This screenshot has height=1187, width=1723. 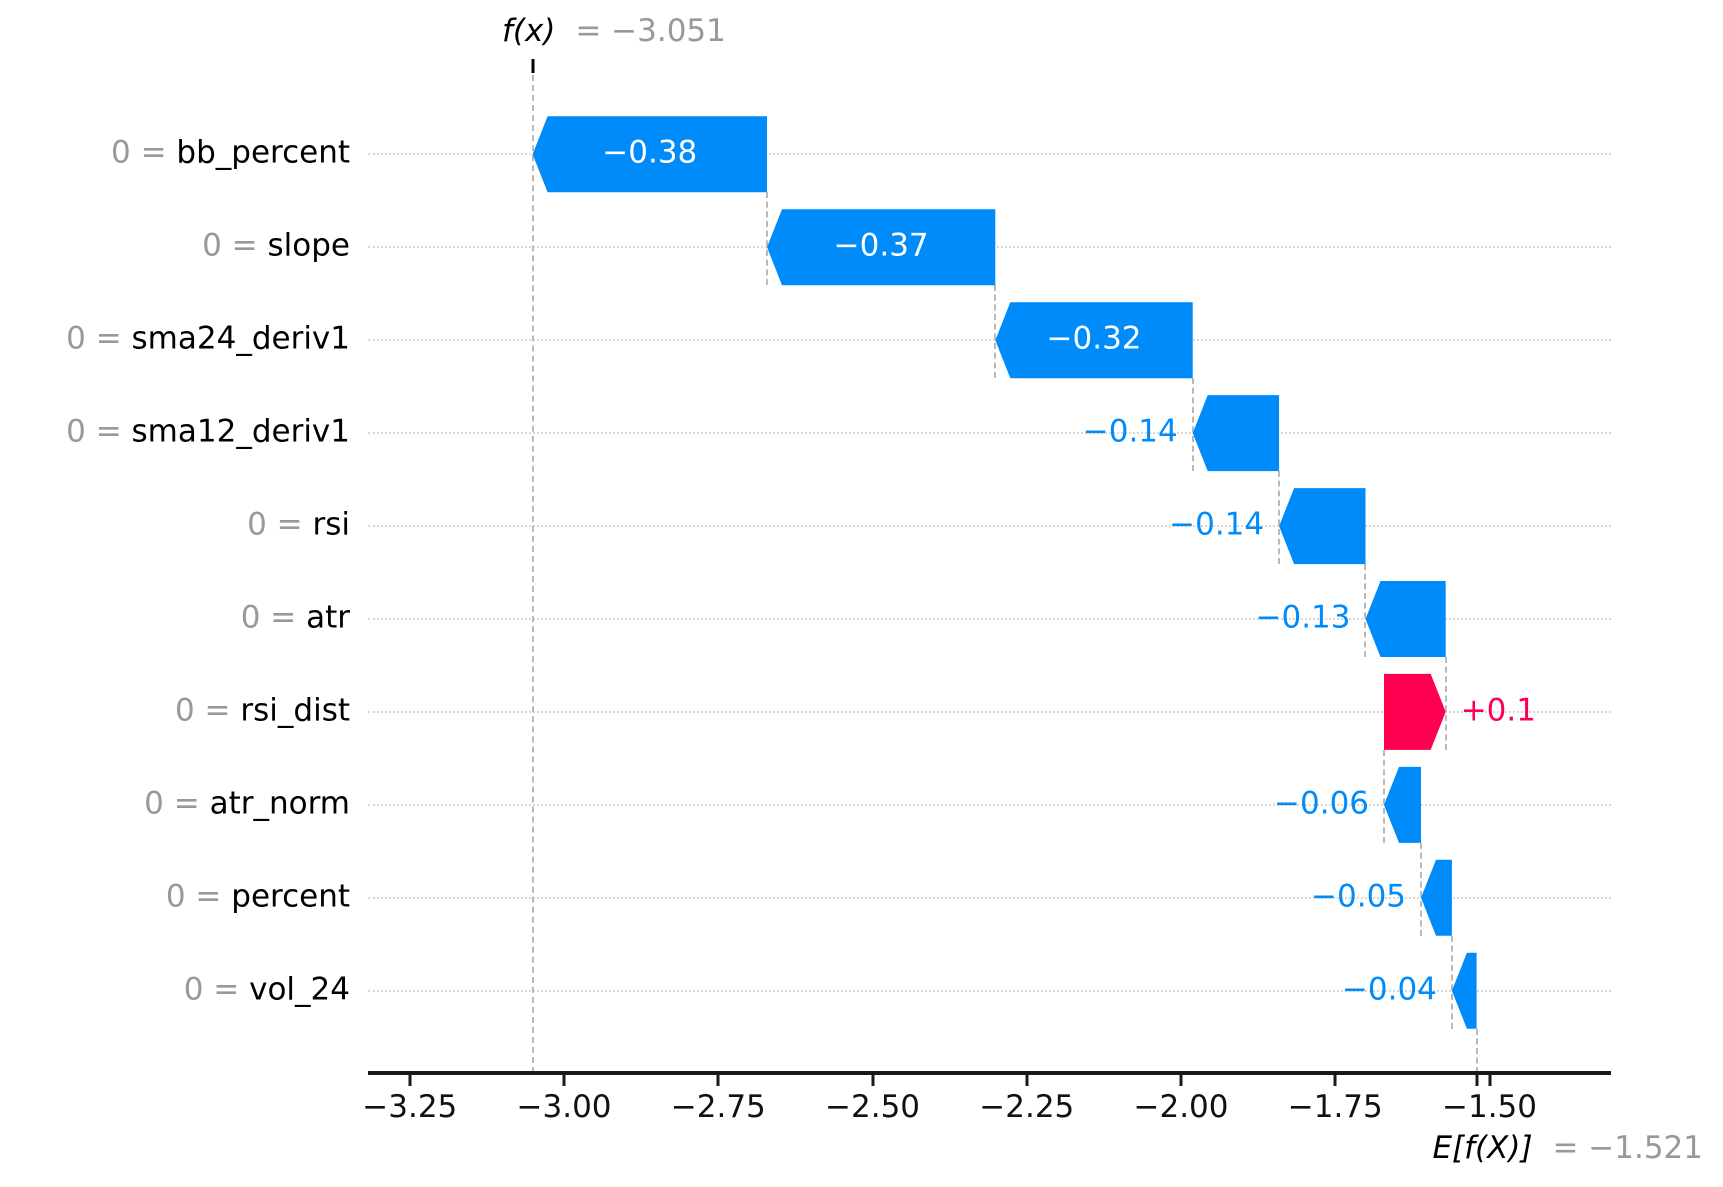 I want to click on feature-name: sma24_deriv1, so click(x=240, y=338).